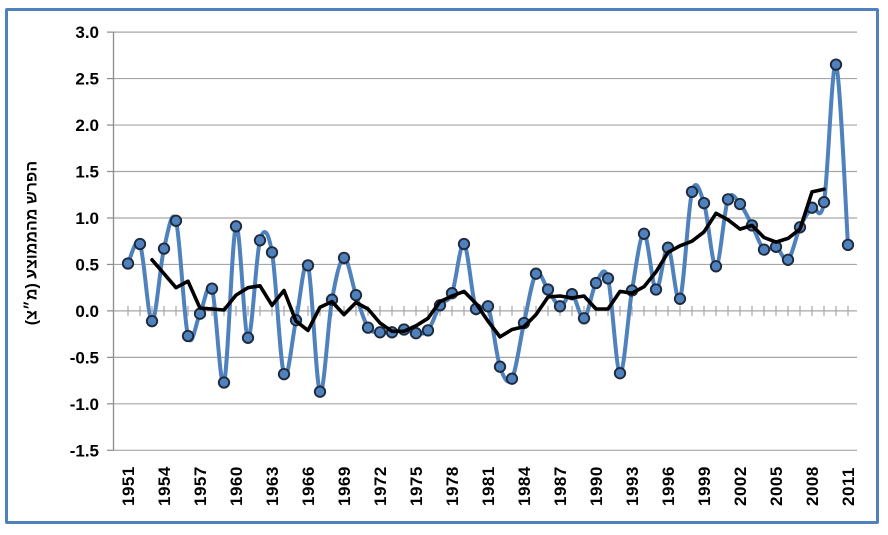 This screenshot has height=535, width=888. Describe the element at coordinates (87, 172) in the screenshot. I see `y-tick-label: 1.5` at that location.